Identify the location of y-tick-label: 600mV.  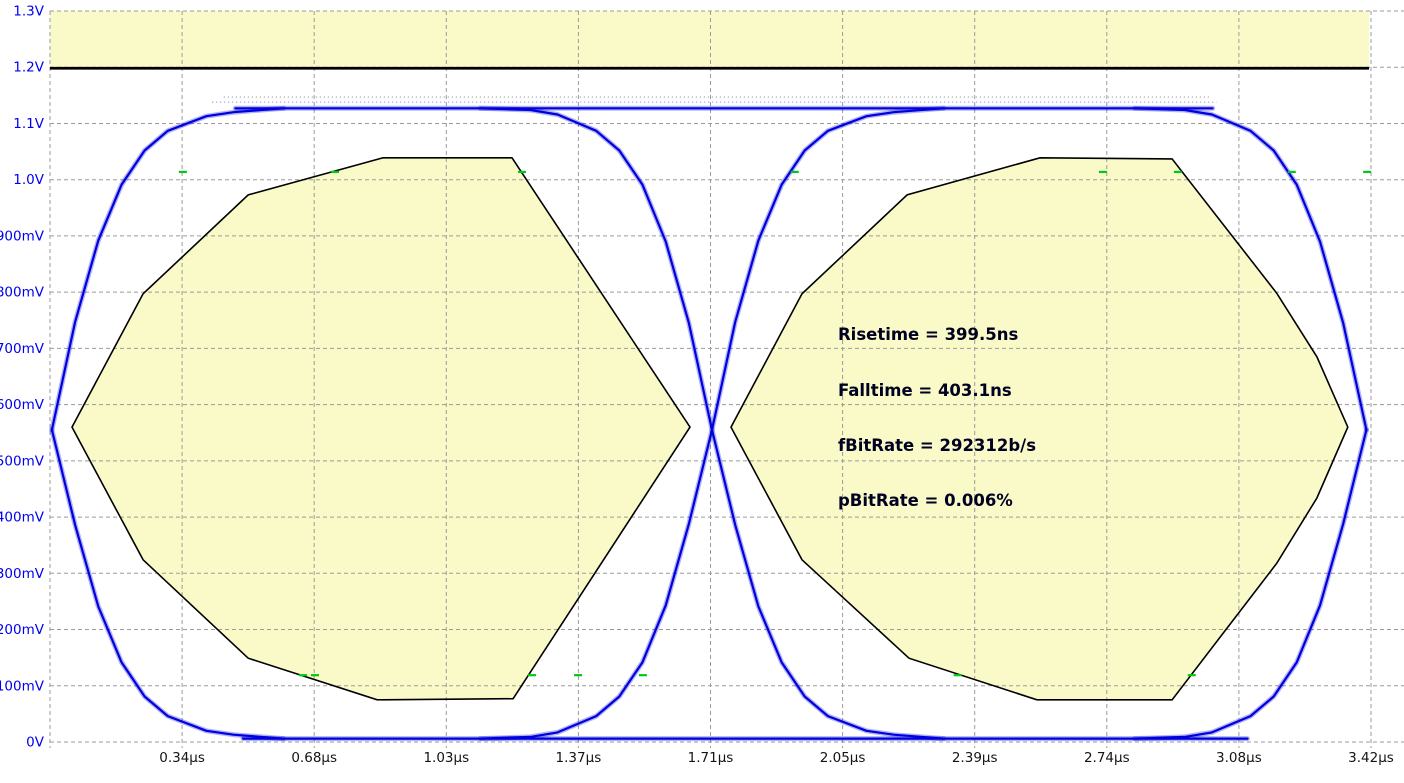
(22, 405).